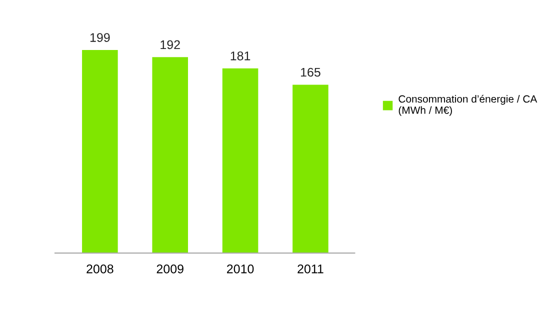 This screenshot has width=558, height=324. I want to click on x-tick-label: 2008, so click(100, 269).